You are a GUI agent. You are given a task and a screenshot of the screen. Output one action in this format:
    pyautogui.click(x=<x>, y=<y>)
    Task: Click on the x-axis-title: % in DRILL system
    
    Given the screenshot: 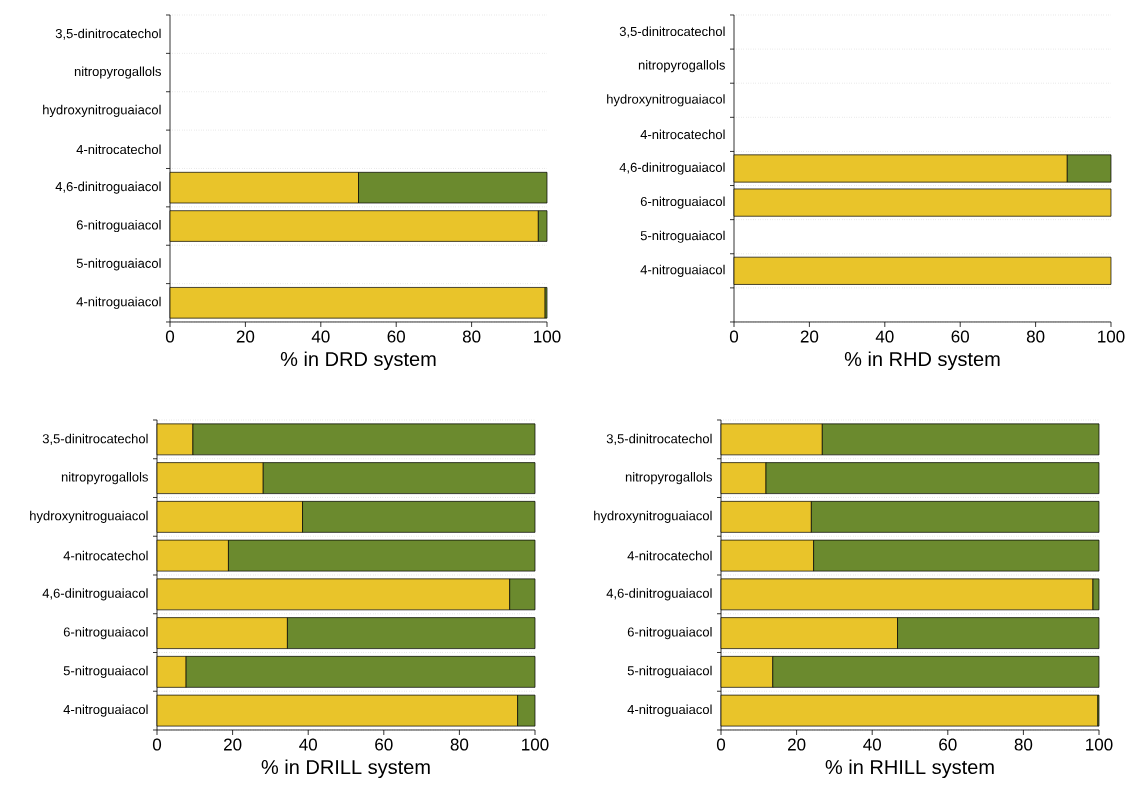 What is the action you would take?
    pyautogui.click(x=345, y=769)
    